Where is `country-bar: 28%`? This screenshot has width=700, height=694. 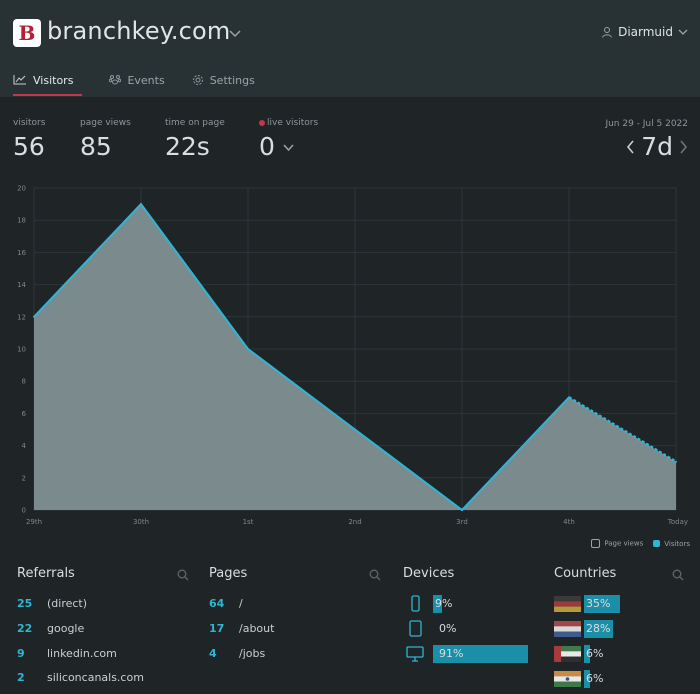
country-bar: 28% is located at coordinates (636, 629).